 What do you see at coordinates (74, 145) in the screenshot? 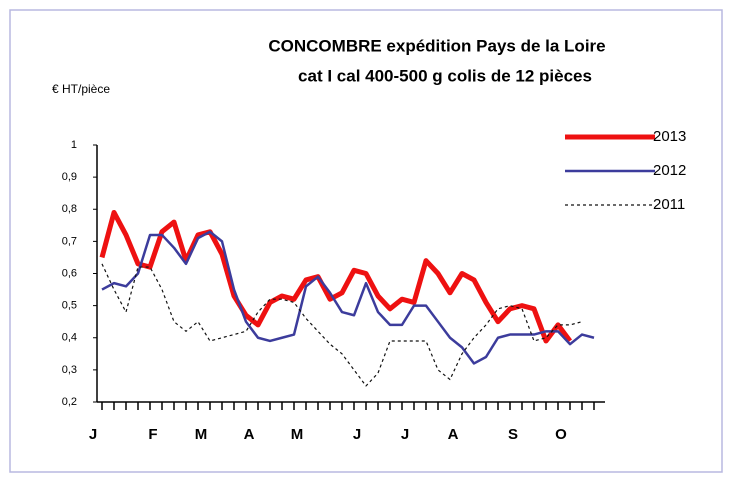
I see `y-tick-label: 1` at bounding box center [74, 145].